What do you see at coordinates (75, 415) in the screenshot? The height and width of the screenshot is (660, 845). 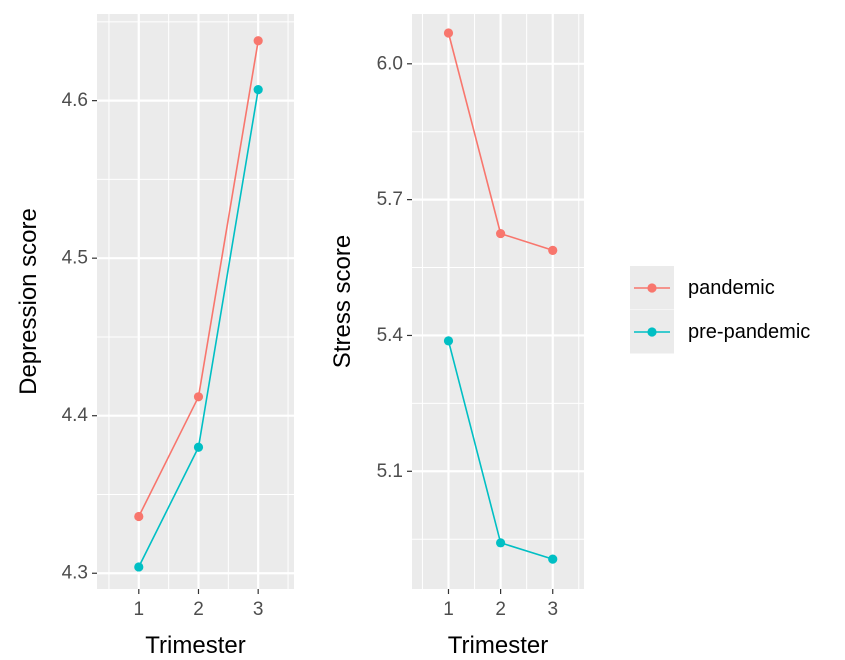 I see `y-tick-label: 4.4` at bounding box center [75, 415].